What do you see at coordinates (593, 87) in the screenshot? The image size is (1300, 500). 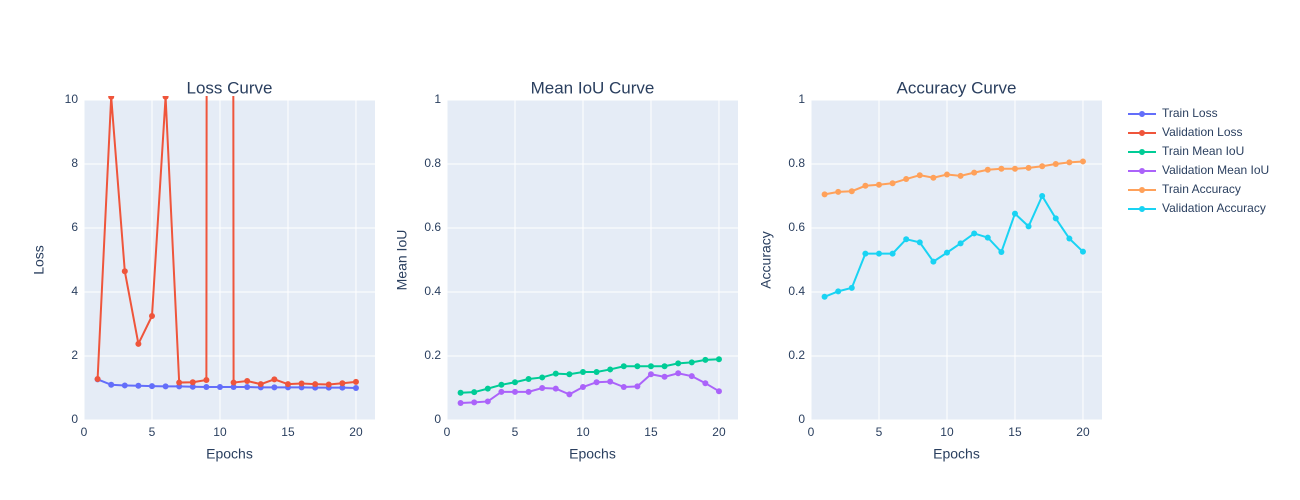 I see `subplot-title: Mean IoU Curve` at bounding box center [593, 87].